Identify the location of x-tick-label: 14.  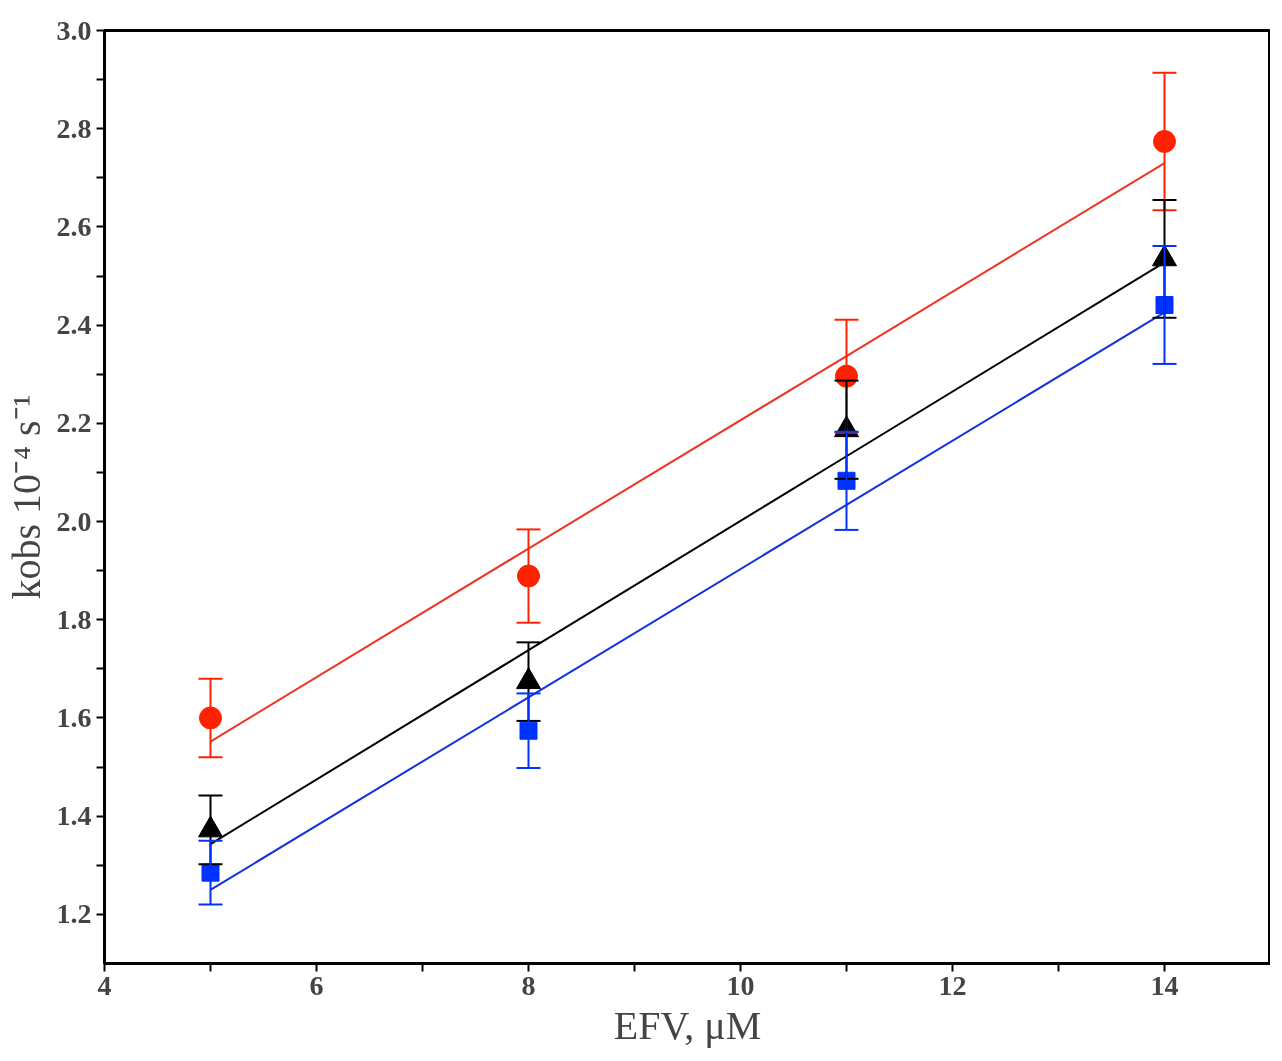
(1164, 985).